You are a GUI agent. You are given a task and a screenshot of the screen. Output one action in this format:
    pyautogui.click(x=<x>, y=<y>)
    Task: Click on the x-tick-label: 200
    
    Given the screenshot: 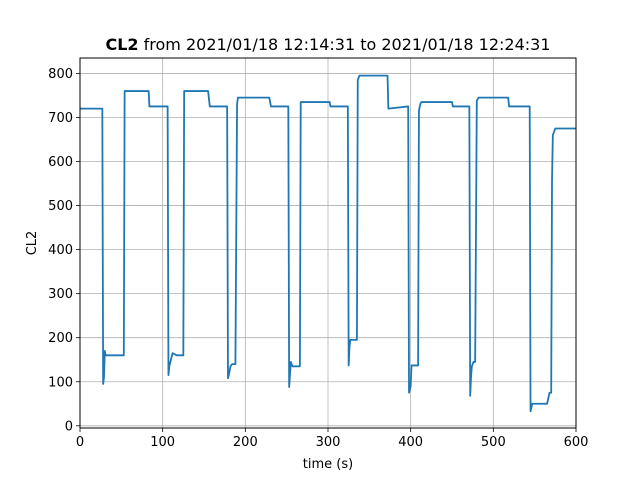 What is the action you would take?
    pyautogui.click(x=245, y=442)
    